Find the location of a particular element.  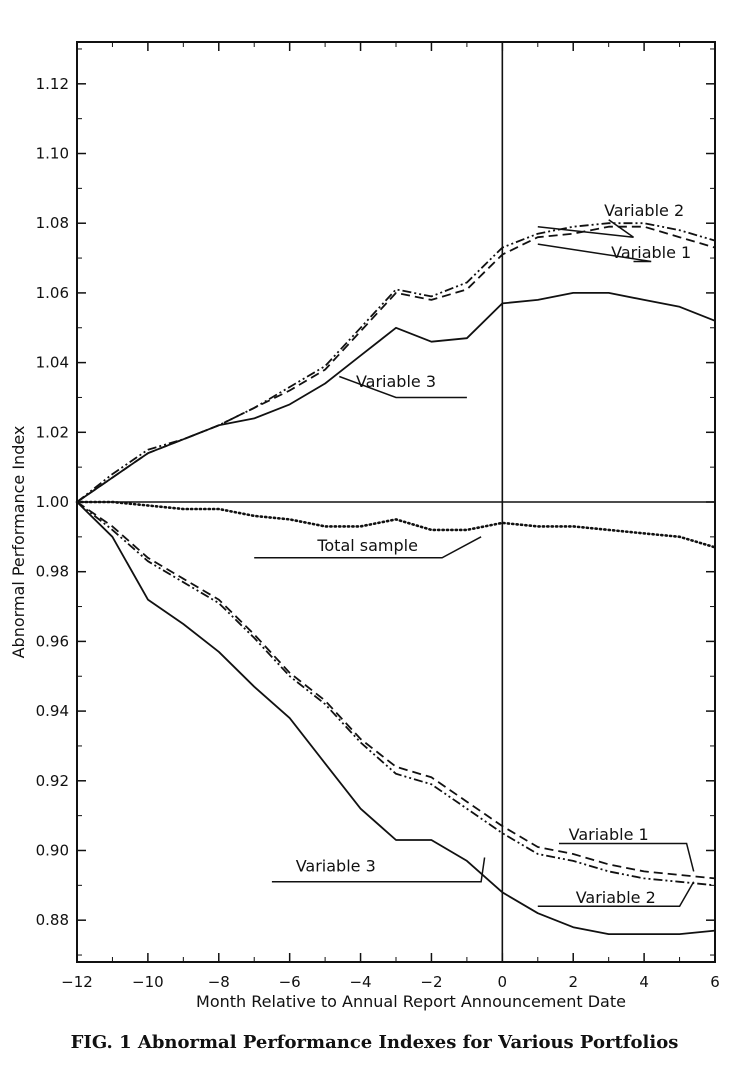

x-tick-label: 2 is located at coordinates (573, 982).